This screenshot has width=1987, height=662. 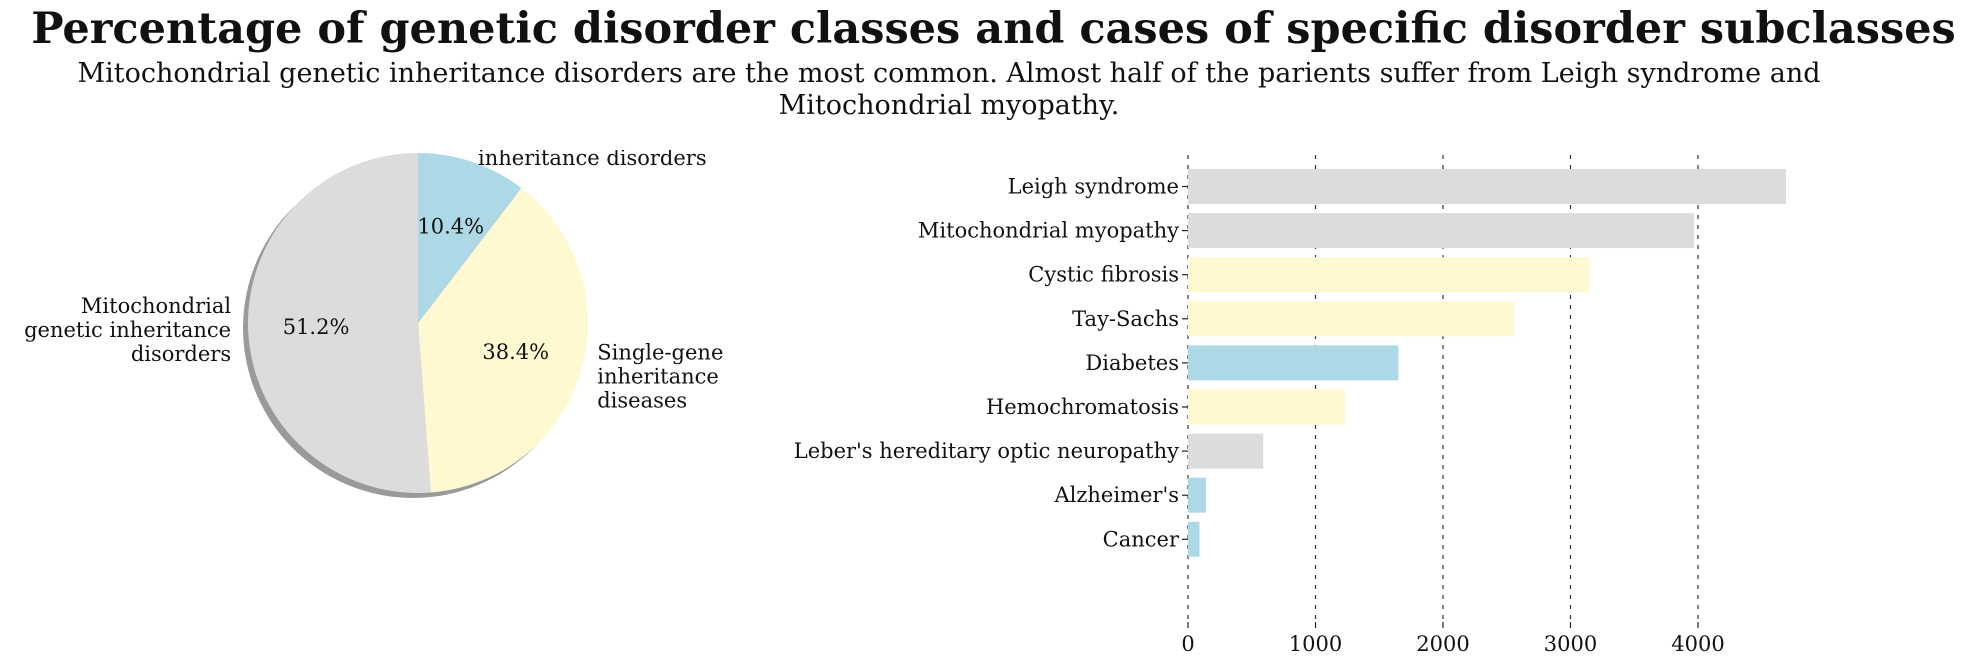 What do you see at coordinates (1187, 644) in the screenshot?
I see `x-tick-label: 0` at bounding box center [1187, 644].